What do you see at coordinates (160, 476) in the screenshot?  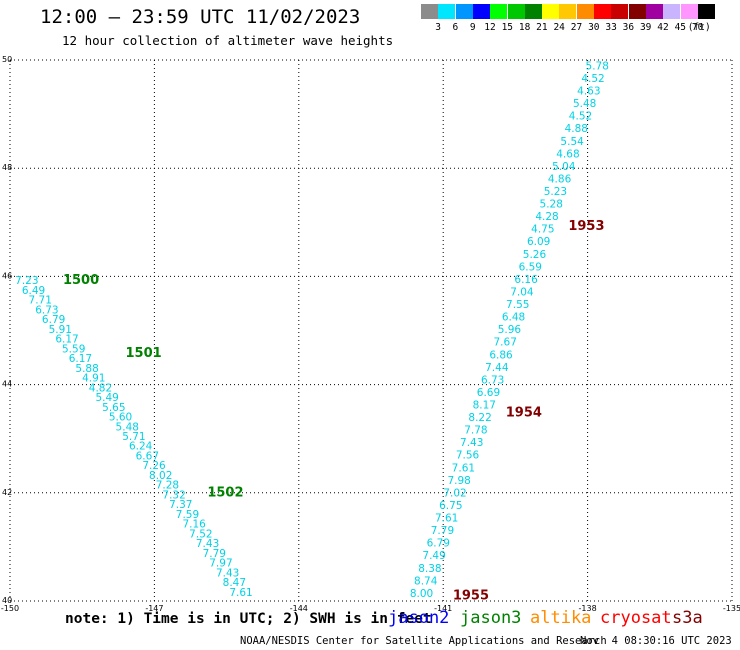 I see `wave-height-label: 8.02` at bounding box center [160, 476].